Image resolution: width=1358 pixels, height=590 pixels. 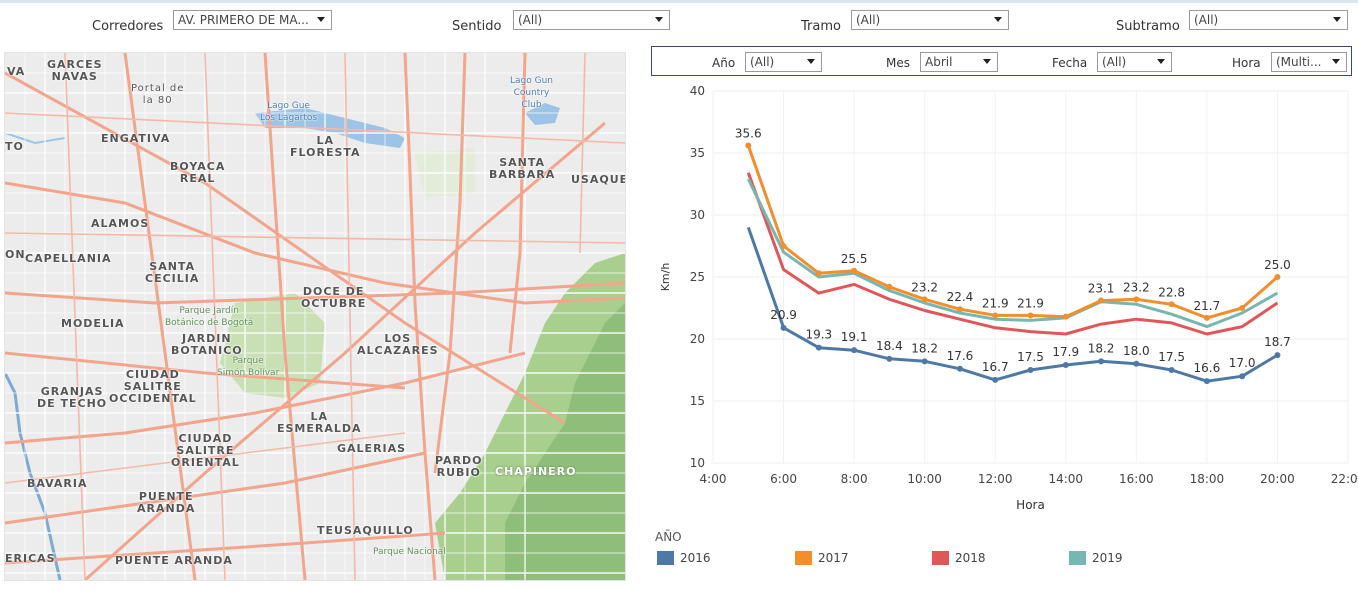 What do you see at coordinates (783, 479) in the screenshot?
I see `x-tick-label: 6:00` at bounding box center [783, 479].